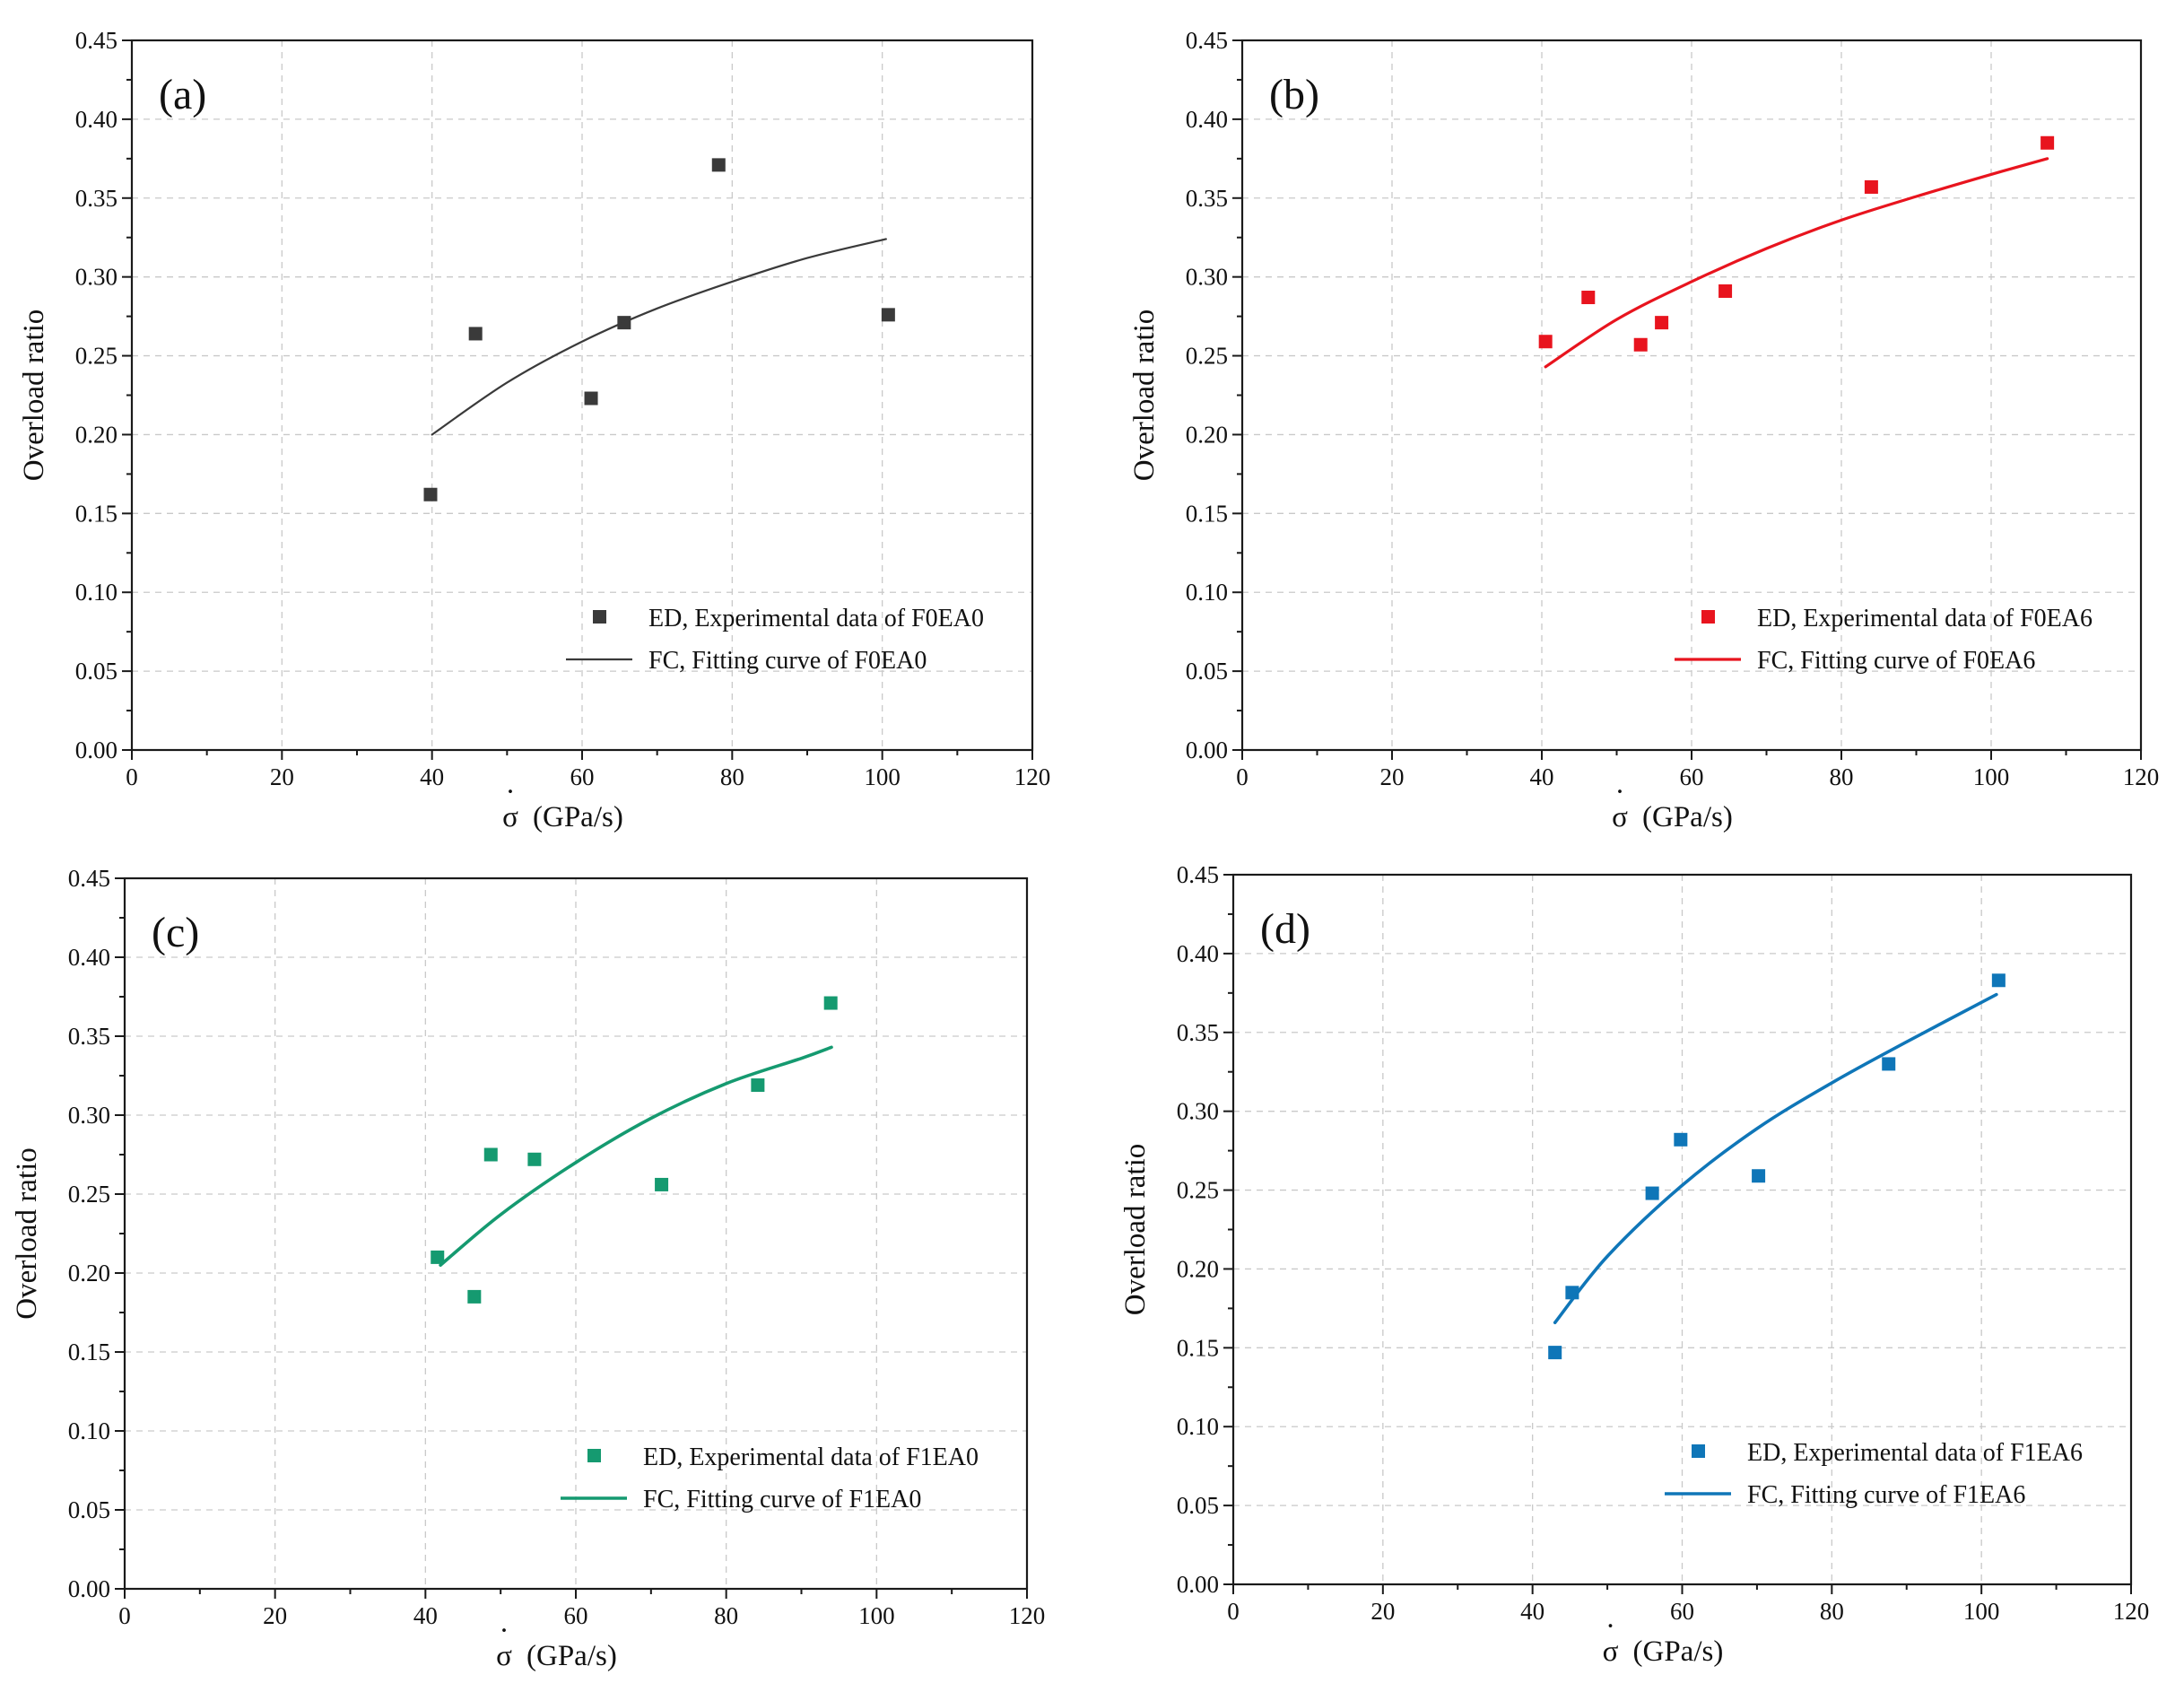  I want to click on legend-entry: FC, Fitting curve of F1EA6, so click(1886, 1495).